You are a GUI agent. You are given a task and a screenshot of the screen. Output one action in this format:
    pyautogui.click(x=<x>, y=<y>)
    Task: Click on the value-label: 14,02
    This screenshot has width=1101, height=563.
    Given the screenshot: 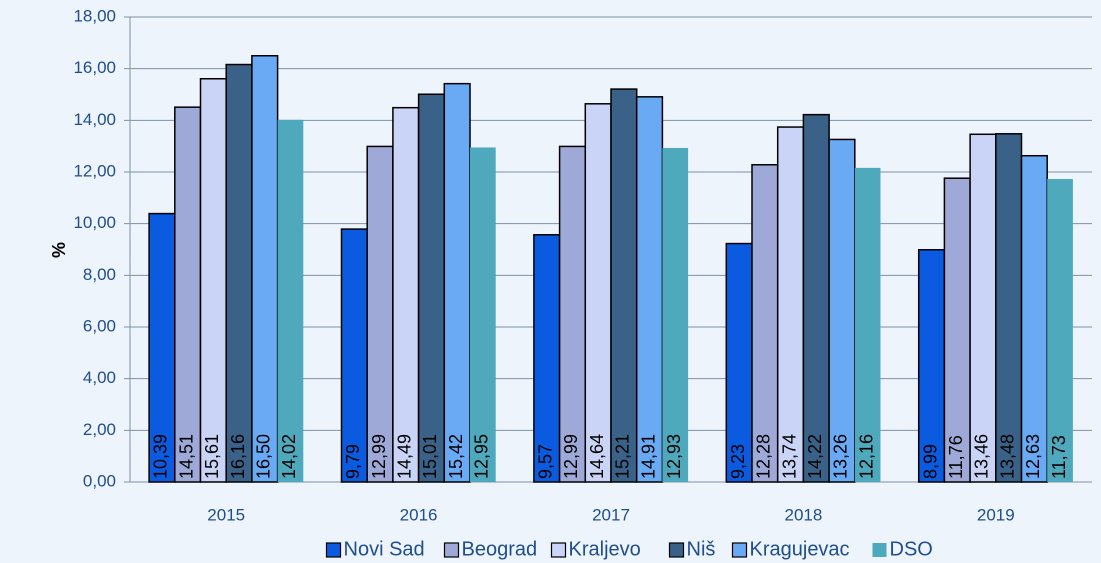 What is the action you would take?
    pyautogui.click(x=289, y=456)
    